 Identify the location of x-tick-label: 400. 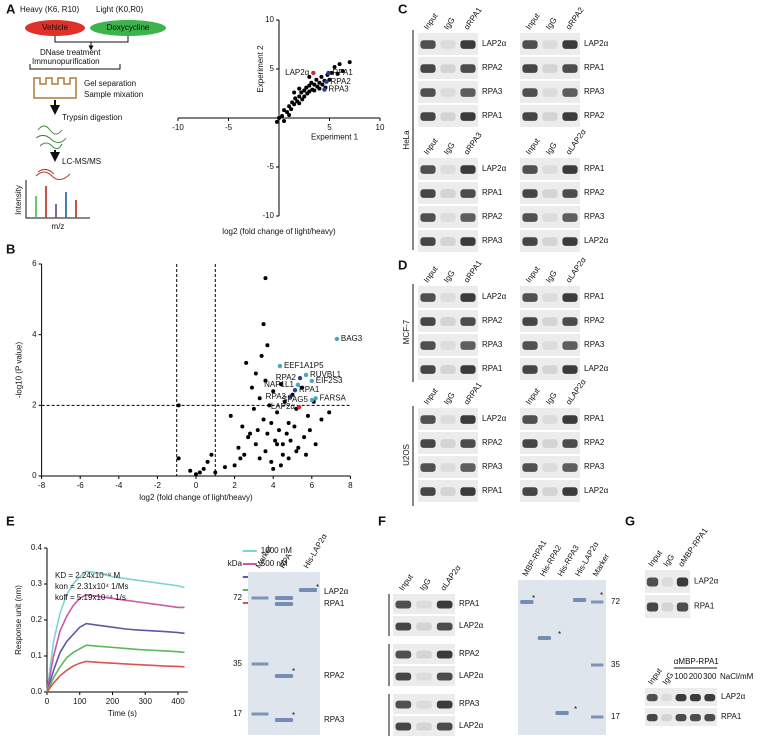
(178, 701).